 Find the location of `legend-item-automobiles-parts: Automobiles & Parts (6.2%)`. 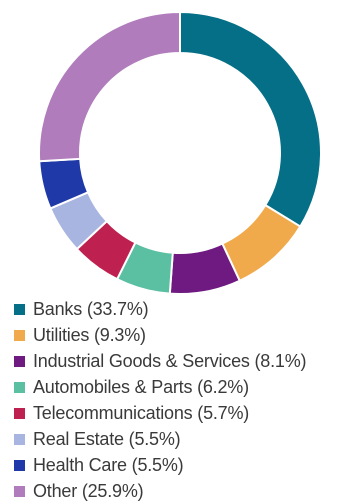

legend-item-automobiles-parts: Automobiles & Parts (6.2%) is located at coordinates (187, 387).